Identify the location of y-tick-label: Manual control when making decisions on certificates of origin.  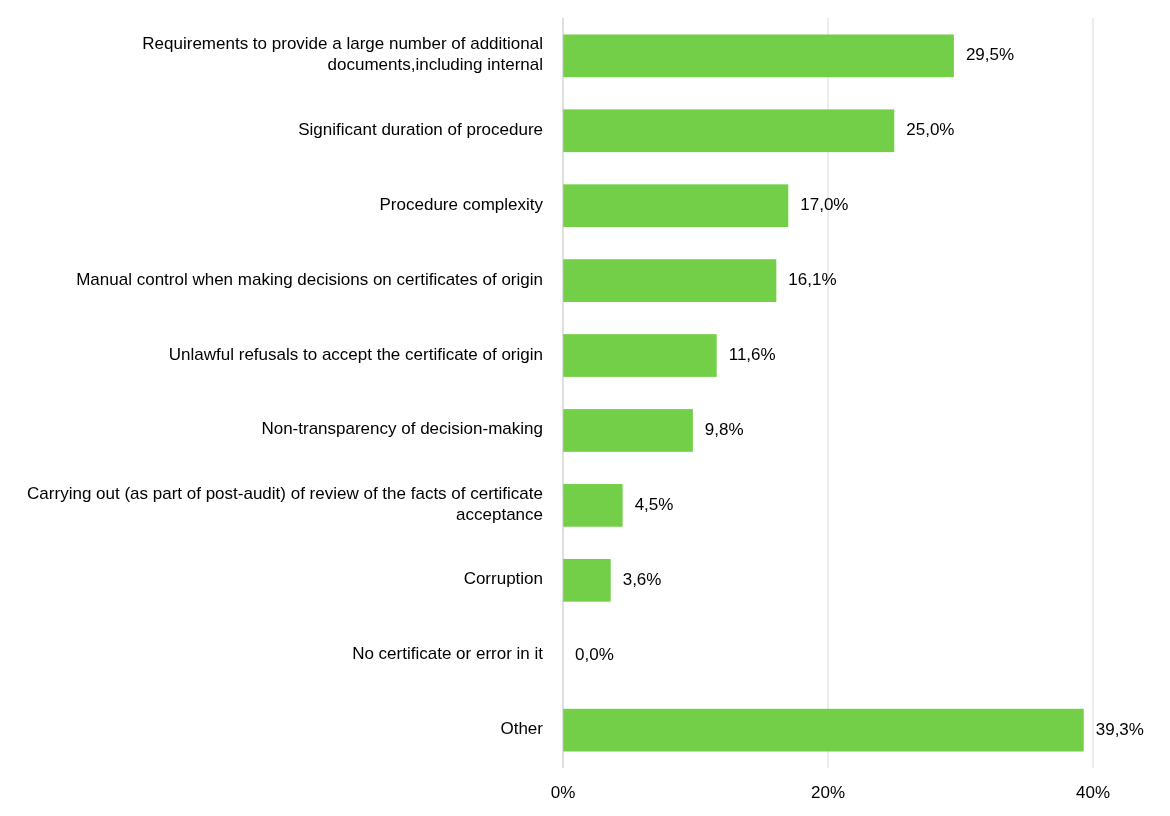
(309, 280).